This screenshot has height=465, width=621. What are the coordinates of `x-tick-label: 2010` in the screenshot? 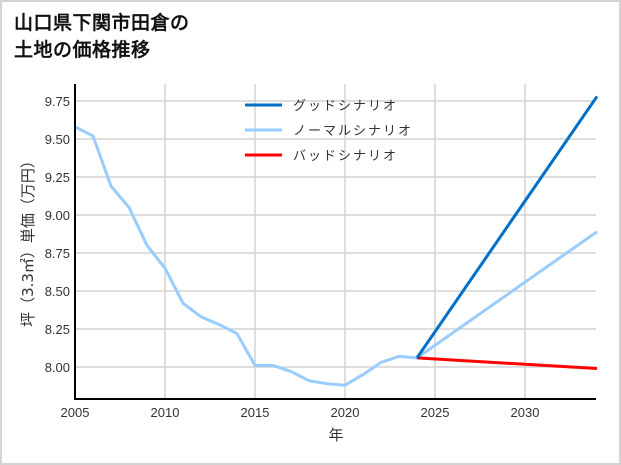 It's located at (165, 412).